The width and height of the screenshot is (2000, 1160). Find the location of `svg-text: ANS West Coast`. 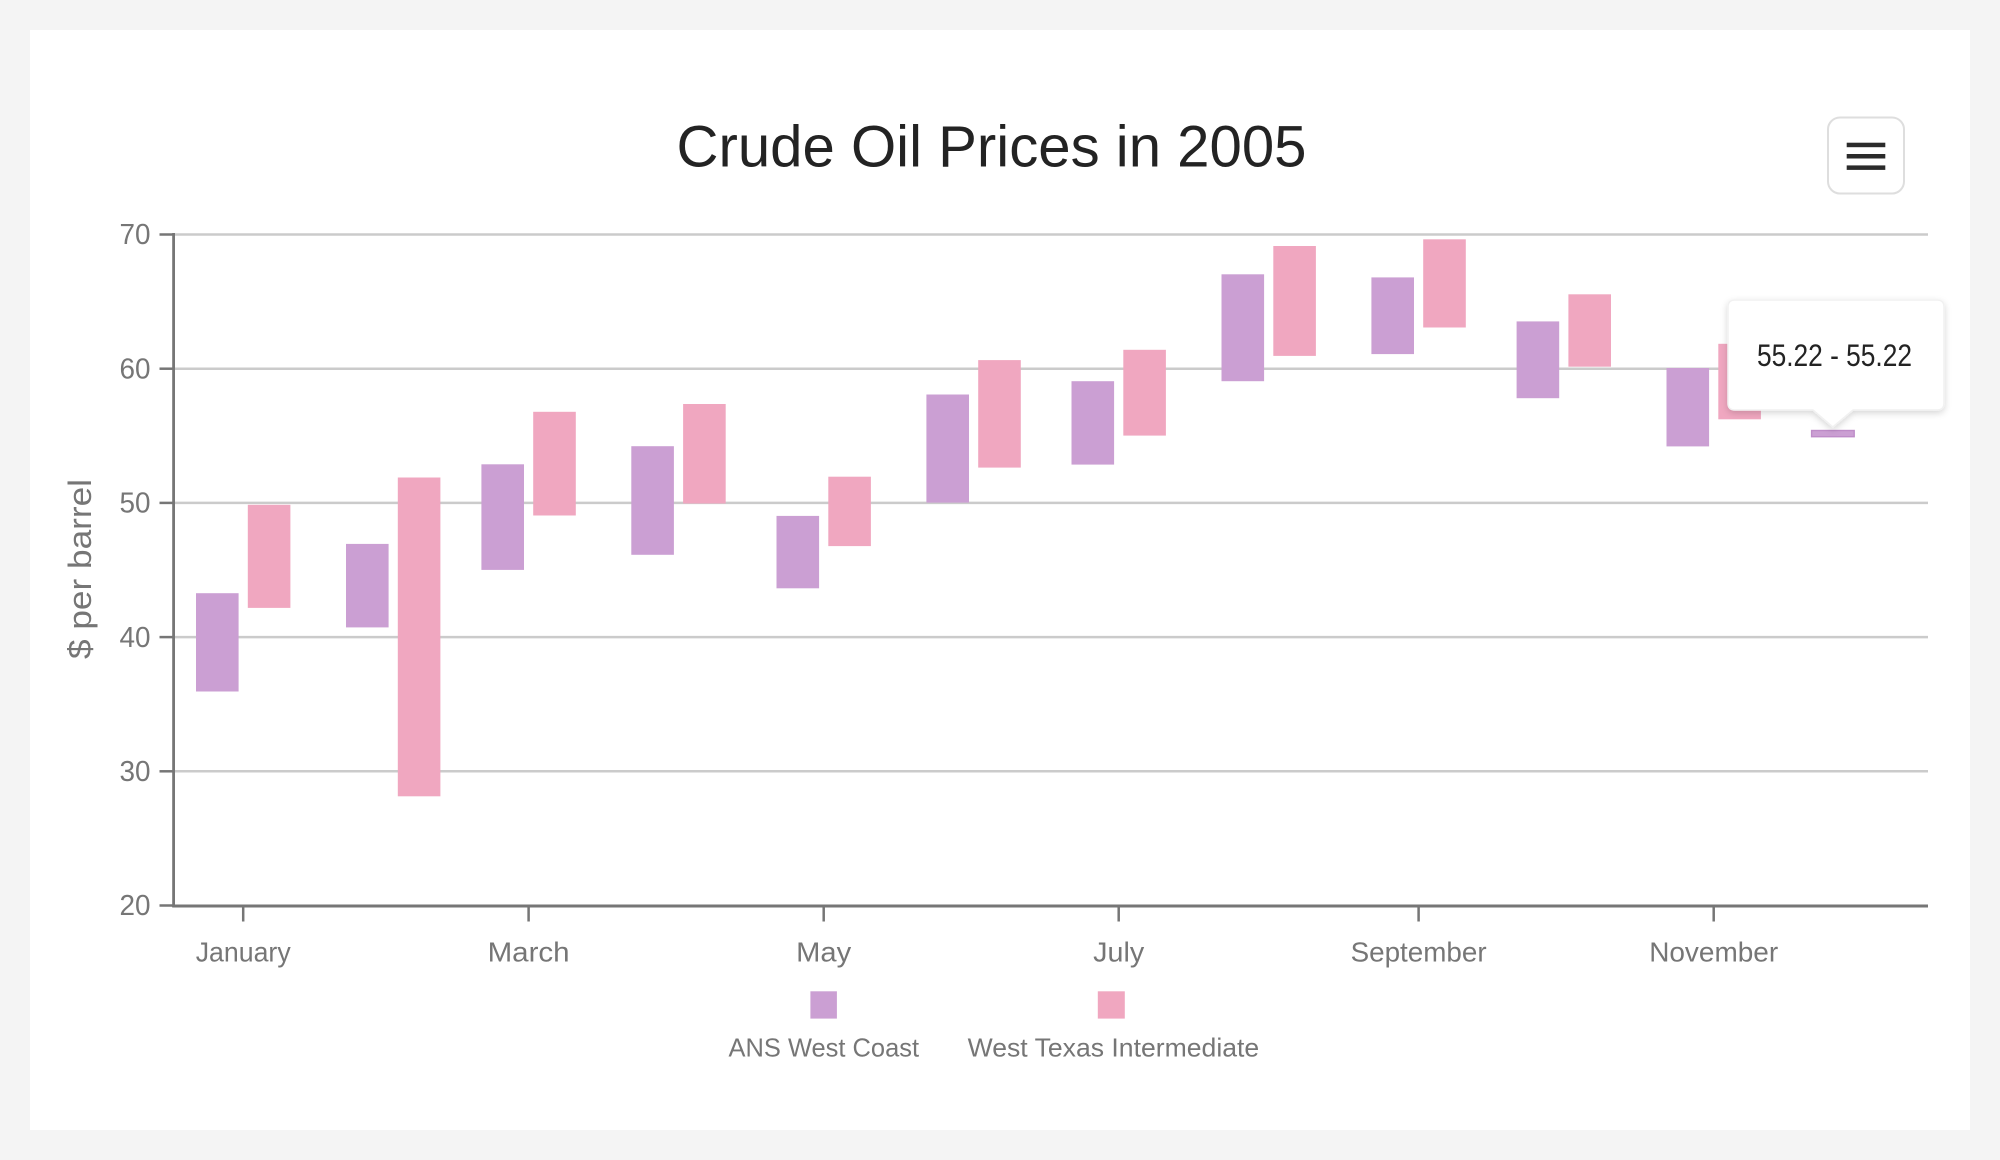

svg-text: ANS West Coast is located at coordinates (824, 1048).